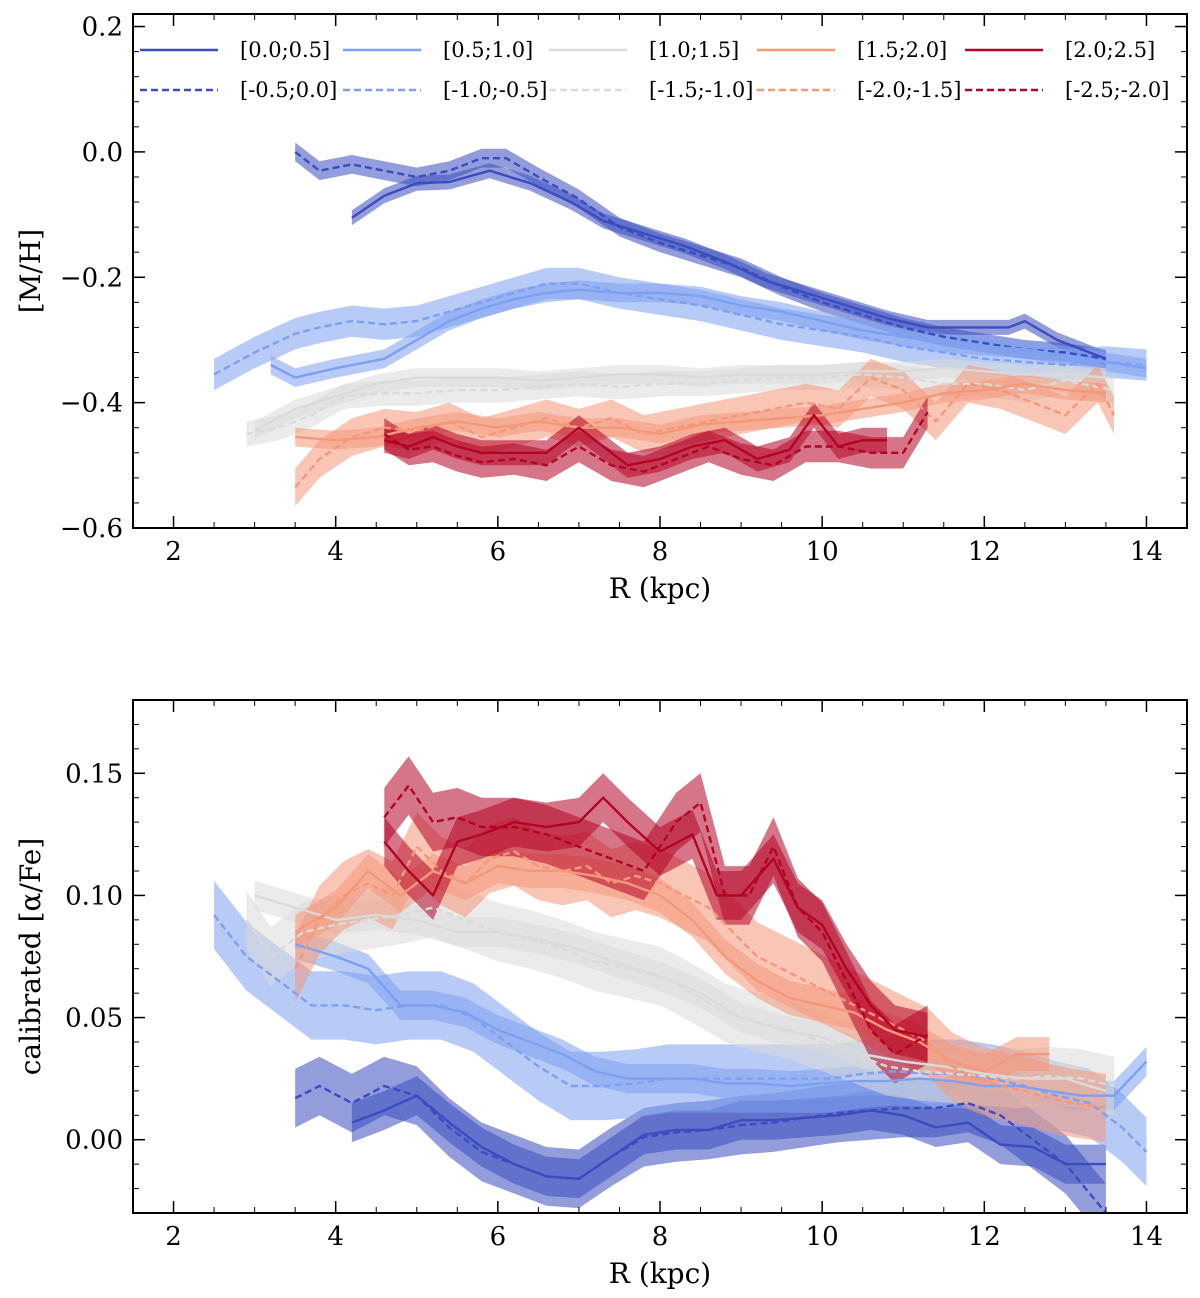 The height and width of the screenshot is (1298, 1200). What do you see at coordinates (1110, 50) in the screenshot?
I see `legend-label-8: [2.0;2.5]` at bounding box center [1110, 50].